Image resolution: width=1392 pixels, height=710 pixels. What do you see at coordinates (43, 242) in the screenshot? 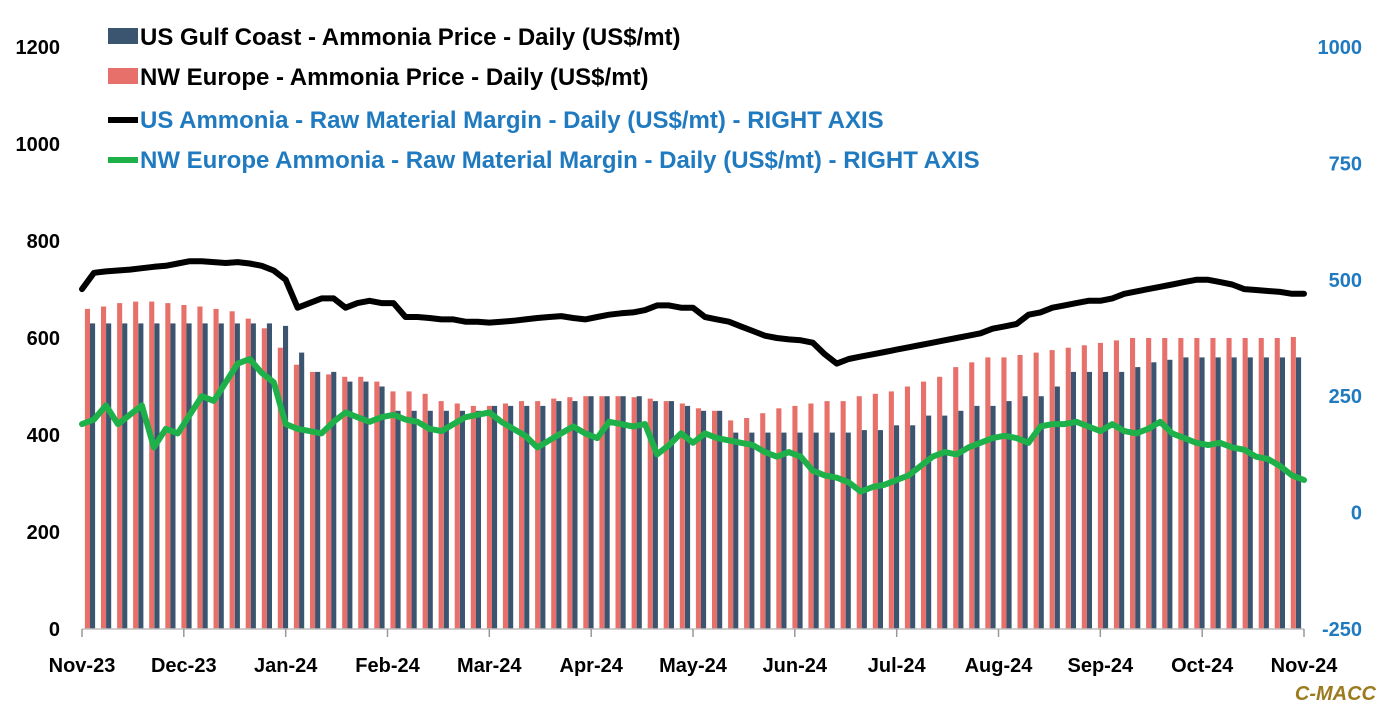
I see `left-axis-tick: 800` at bounding box center [43, 242].